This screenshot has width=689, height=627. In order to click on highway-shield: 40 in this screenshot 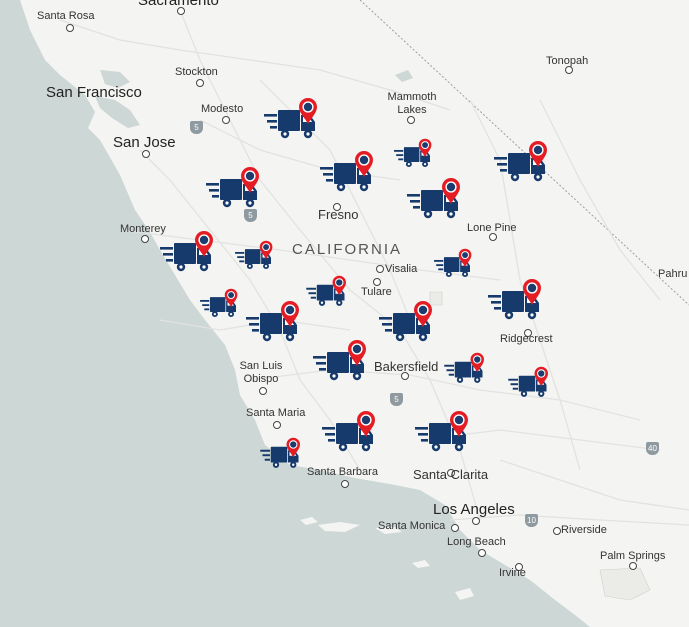, I will do `click(652, 448)`.